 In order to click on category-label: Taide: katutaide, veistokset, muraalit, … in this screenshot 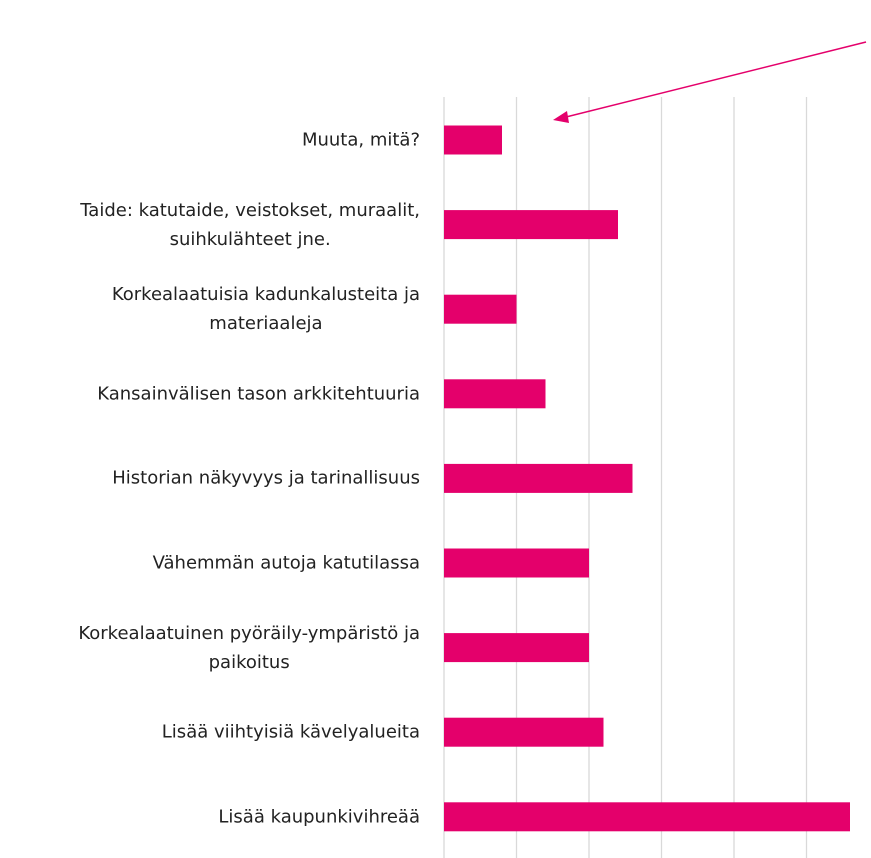, I will do `click(250, 224)`.